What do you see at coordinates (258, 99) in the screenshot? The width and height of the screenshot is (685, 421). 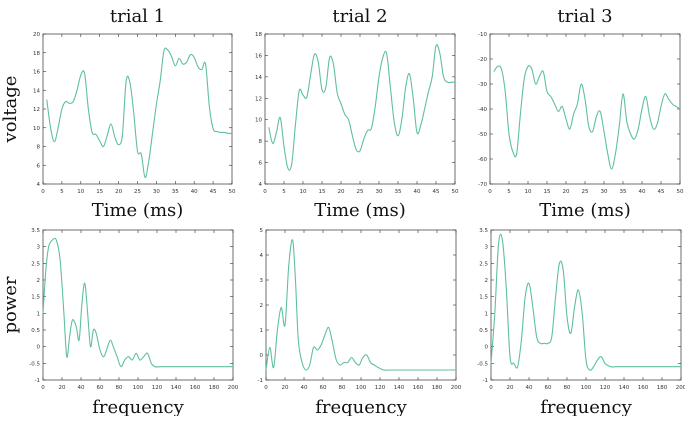 I see `y-tick-label: 12` at bounding box center [258, 99].